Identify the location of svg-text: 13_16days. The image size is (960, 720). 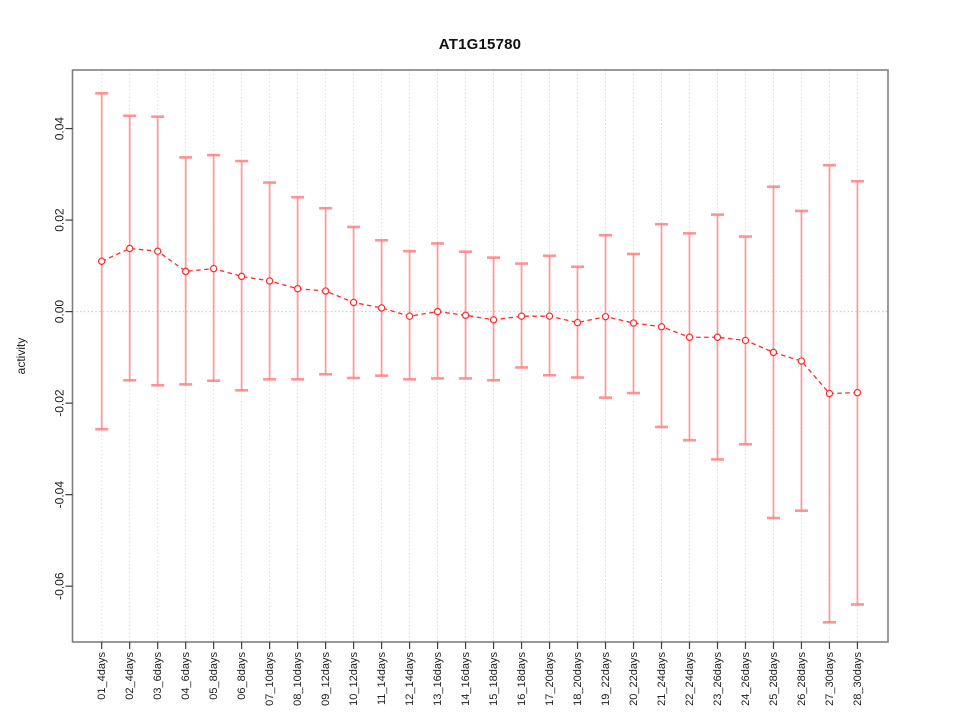
(438, 679).